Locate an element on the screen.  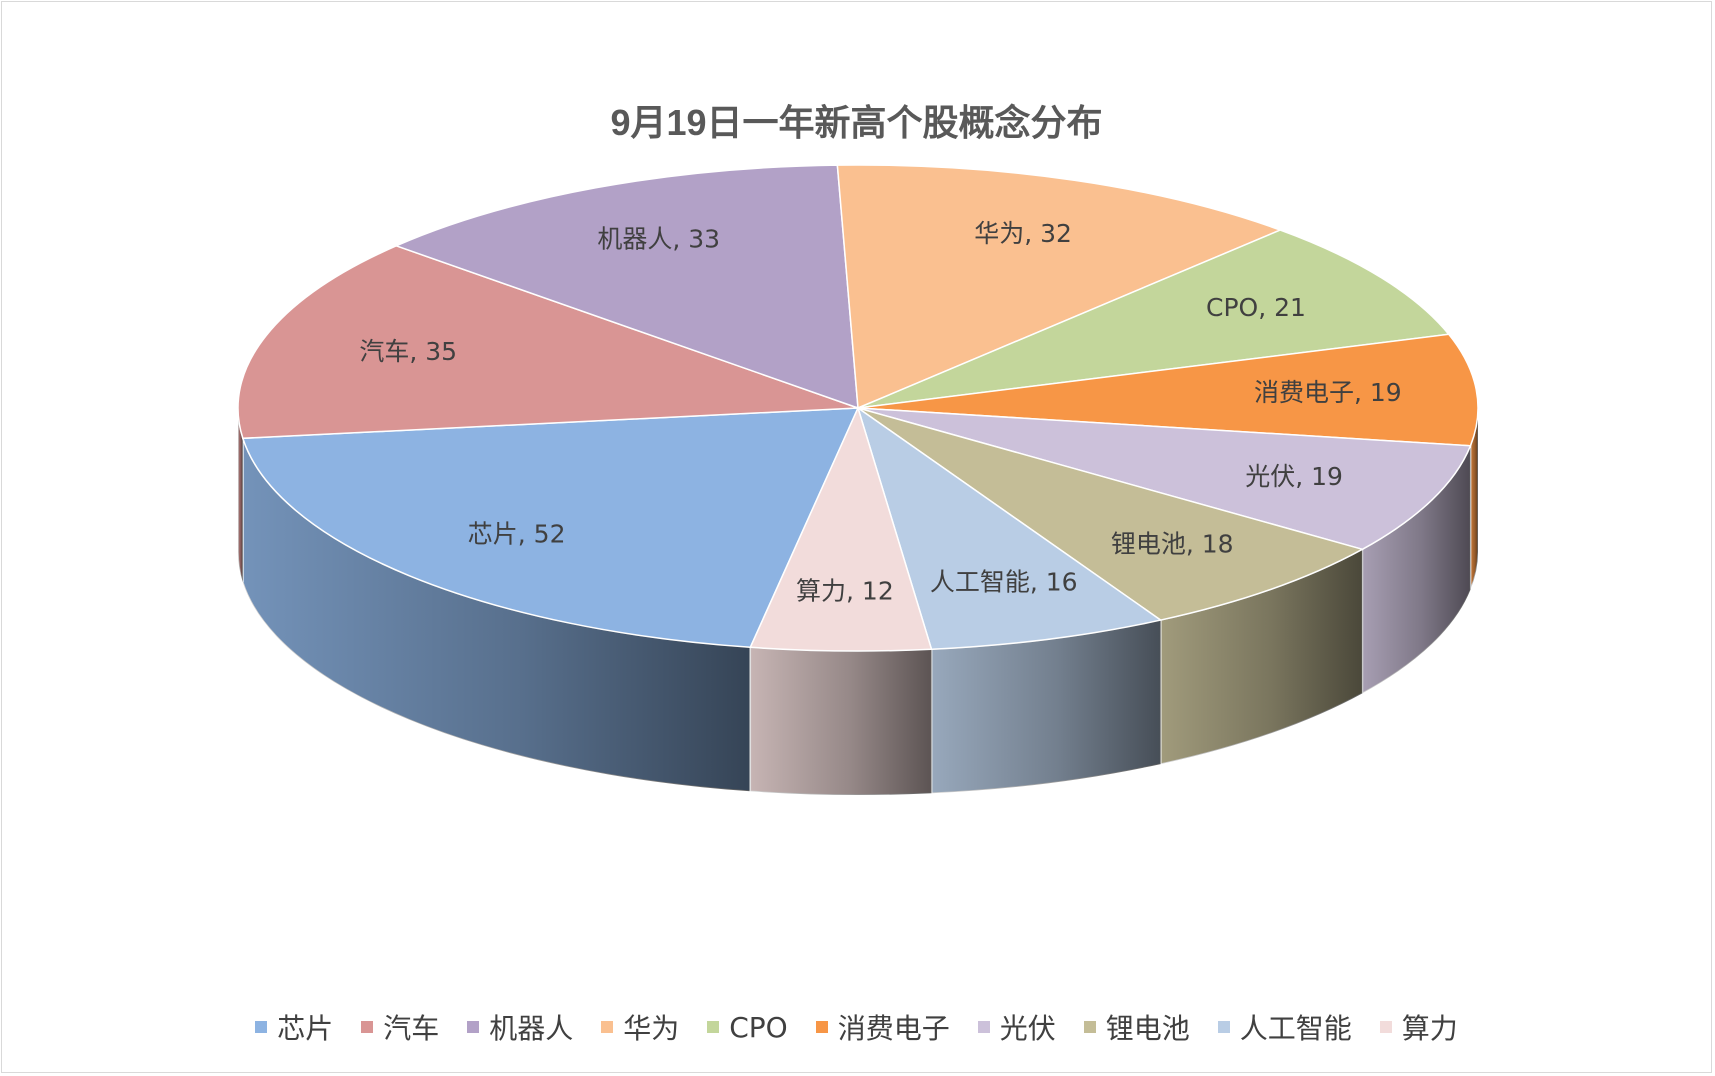
slice-side-shade-芯片 is located at coordinates (496, 615).